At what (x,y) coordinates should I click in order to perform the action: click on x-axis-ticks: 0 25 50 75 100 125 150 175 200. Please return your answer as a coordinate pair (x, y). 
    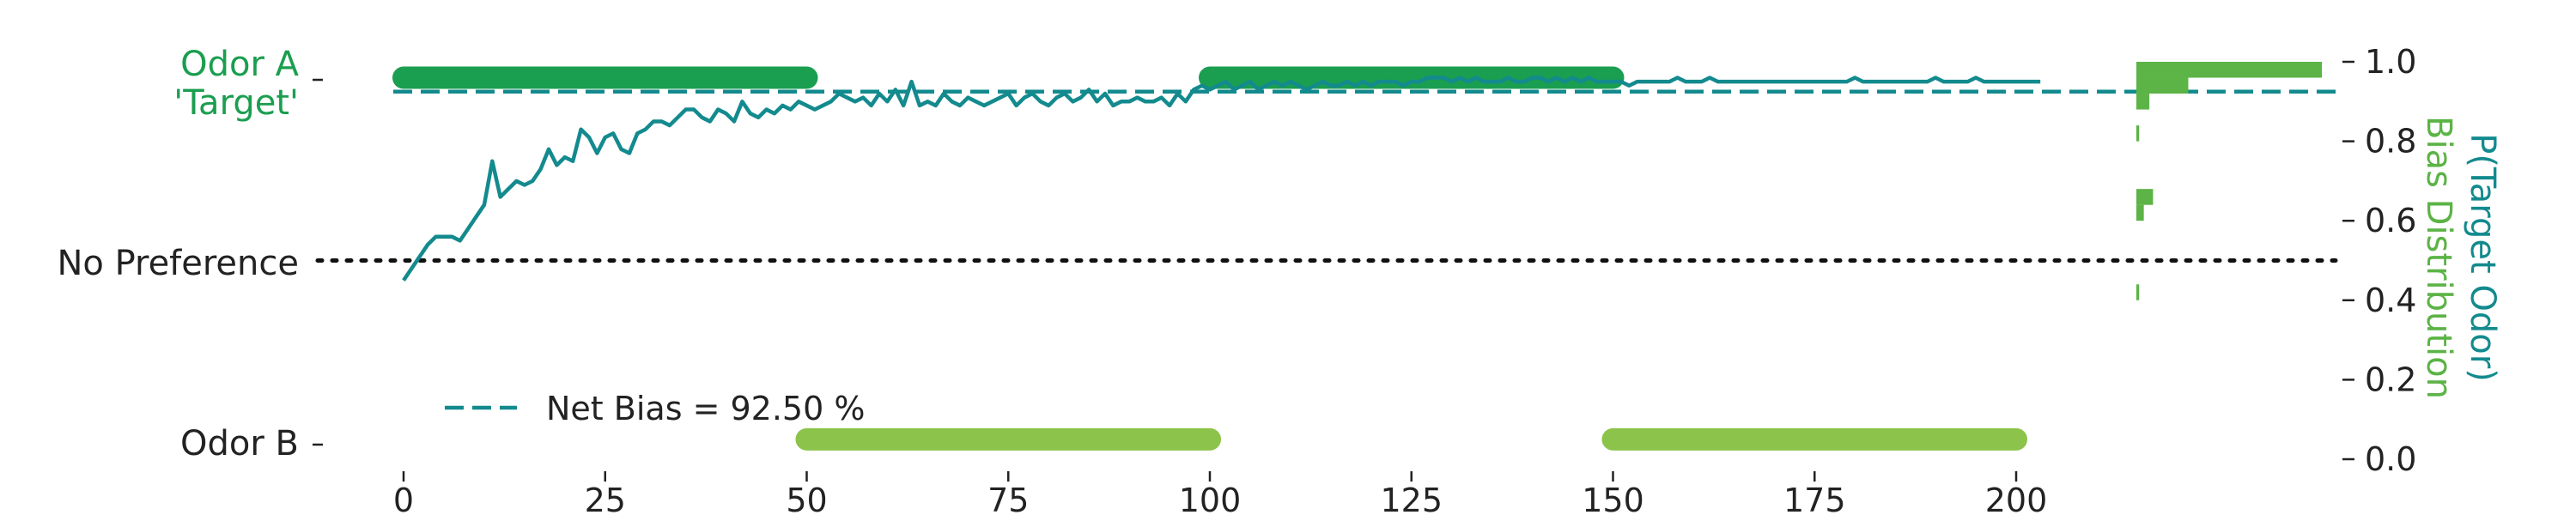
    Looking at the image, I should click on (1220, 493).